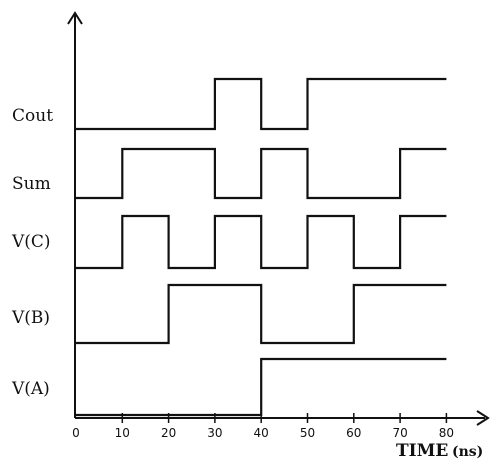 The height and width of the screenshot is (468, 504). What do you see at coordinates (307, 433) in the screenshot?
I see `x-tick-label: 50` at bounding box center [307, 433].